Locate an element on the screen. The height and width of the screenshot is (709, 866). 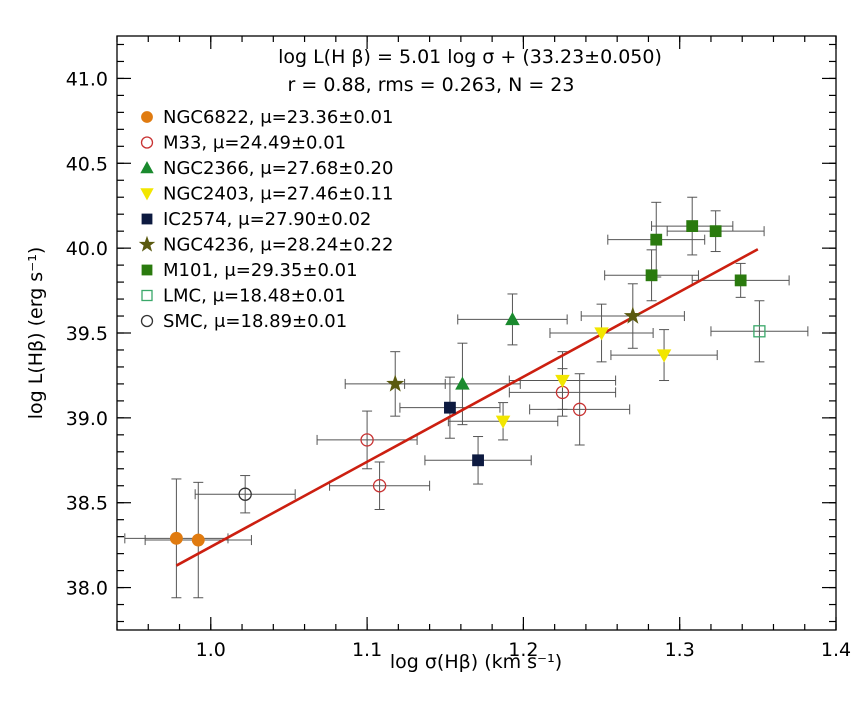
legend-entry: M101, μ=29.35±0.01 is located at coordinates (249, 270).